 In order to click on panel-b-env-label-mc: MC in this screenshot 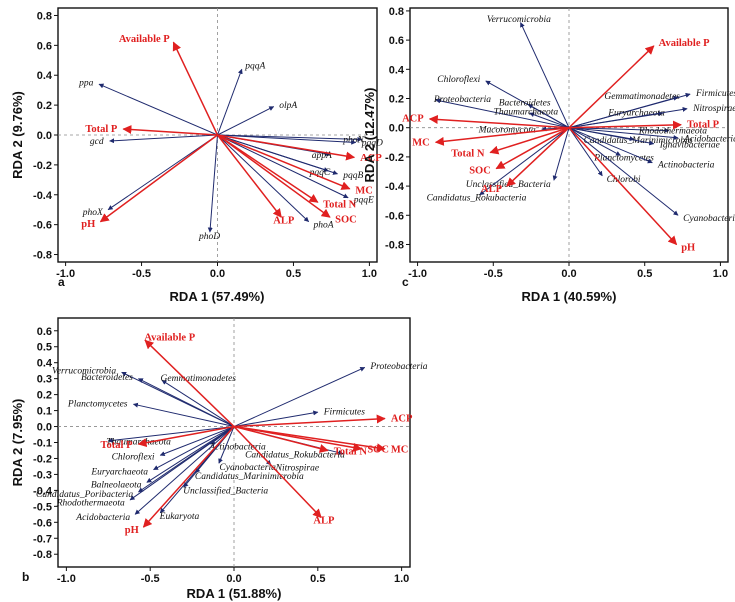, I will do `click(400, 449)`.